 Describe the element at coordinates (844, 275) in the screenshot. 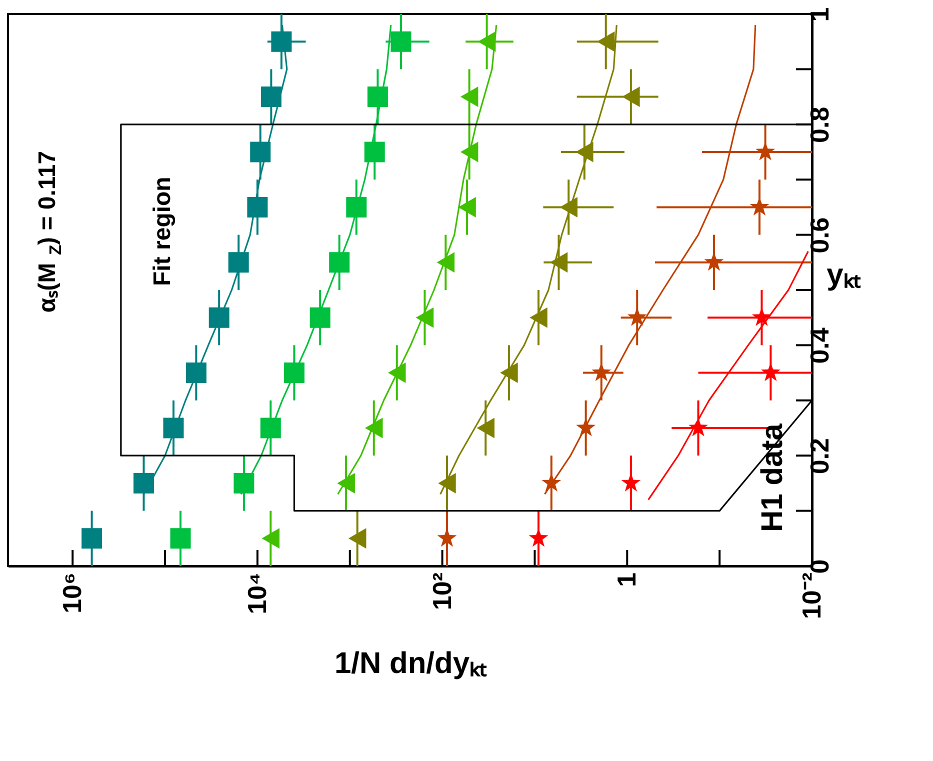

I see `y-axis-title: yₖₜ` at that location.